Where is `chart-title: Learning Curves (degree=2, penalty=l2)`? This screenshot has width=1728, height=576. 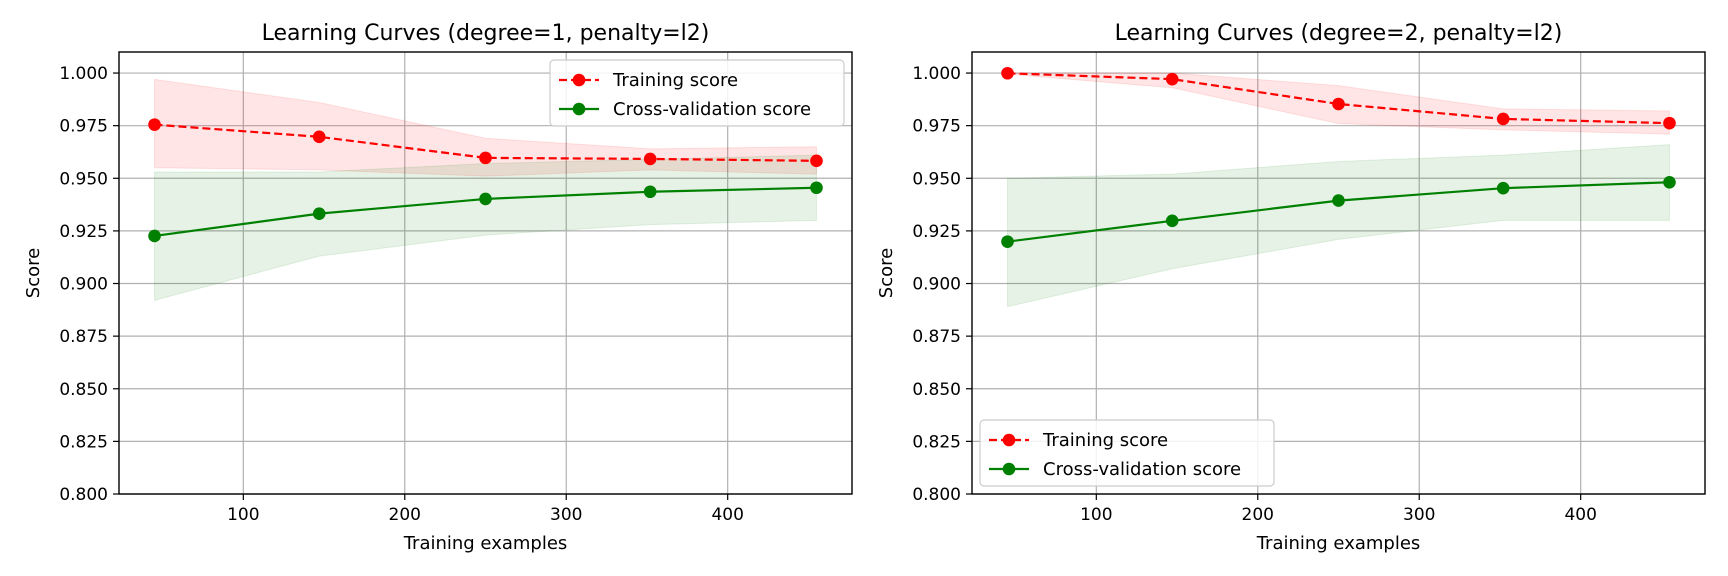
chart-title: Learning Curves (degree=2, penalty=l2) is located at coordinates (1339, 33).